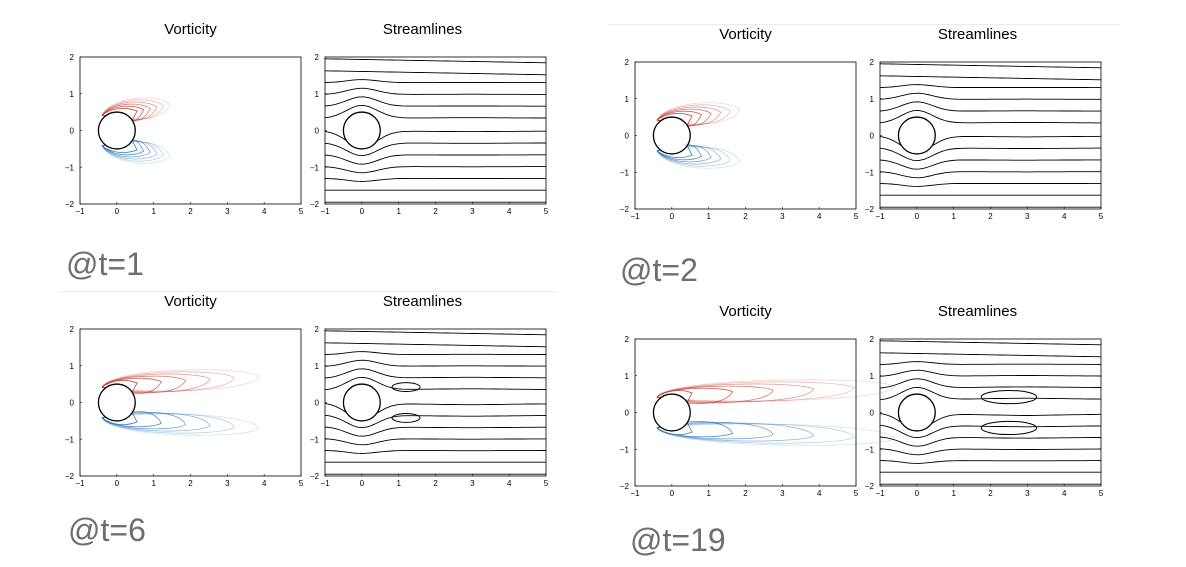  What do you see at coordinates (659, 270) in the screenshot?
I see `time-label: @t=2` at bounding box center [659, 270].